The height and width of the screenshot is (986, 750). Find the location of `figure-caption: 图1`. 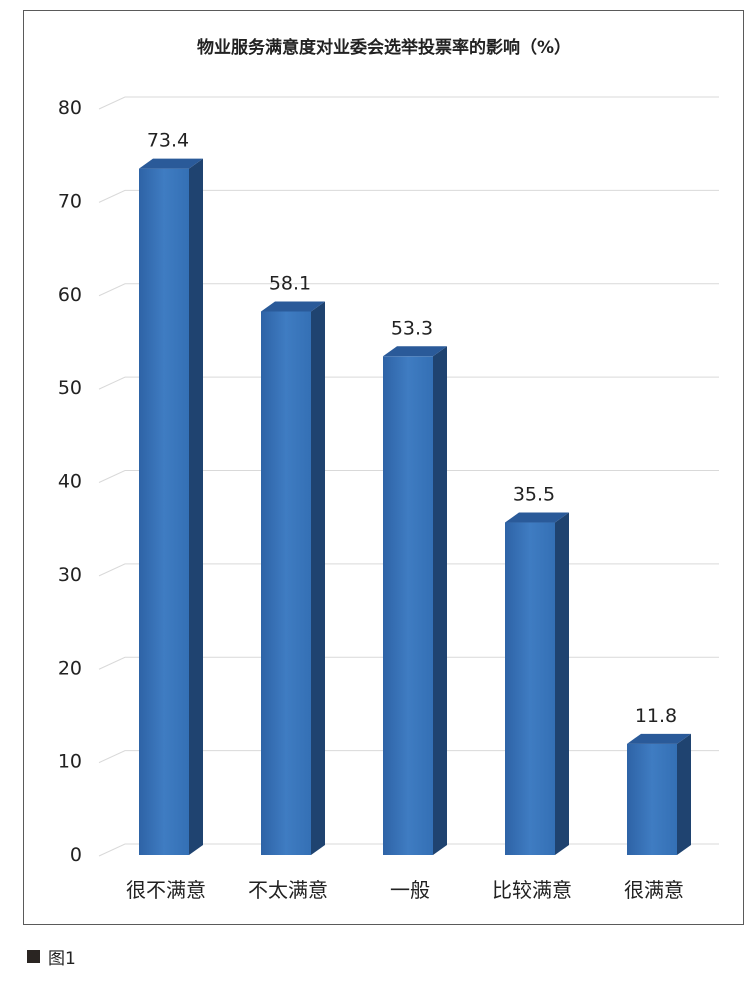

figure-caption: 图1 is located at coordinates (51, 956).